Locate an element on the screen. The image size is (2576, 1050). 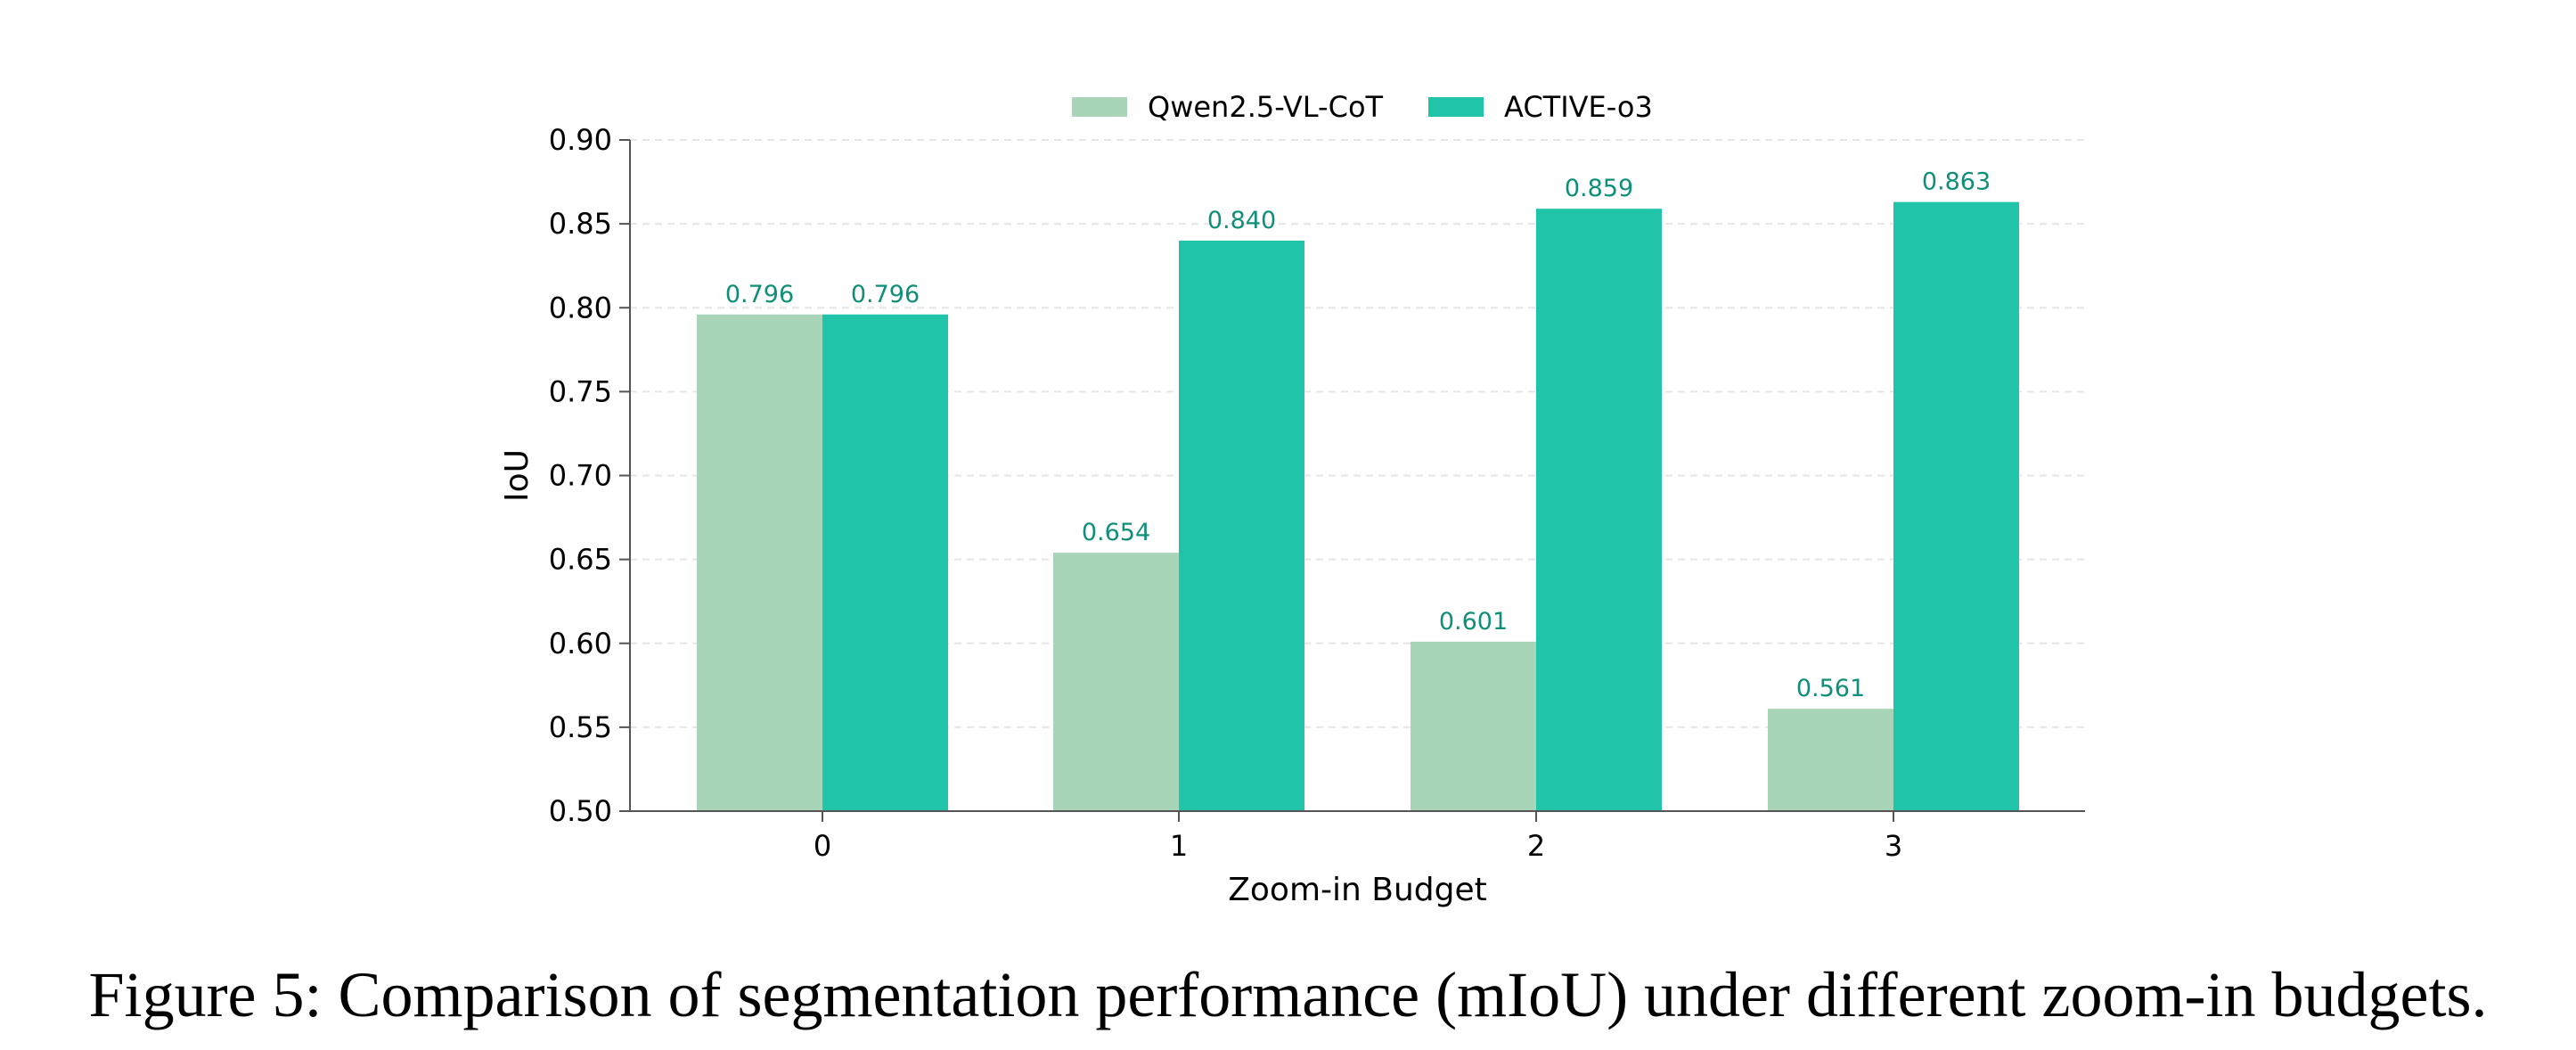
legend-swatch-qwen is located at coordinates (1099, 107).